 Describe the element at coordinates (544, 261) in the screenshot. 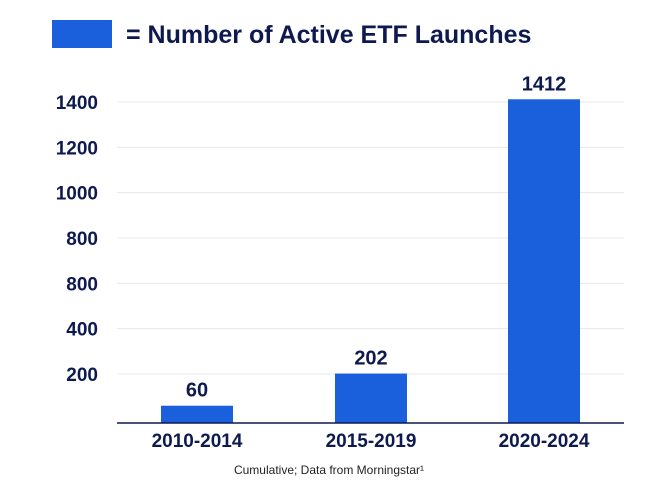

I see `bar-2020-2024` at that location.